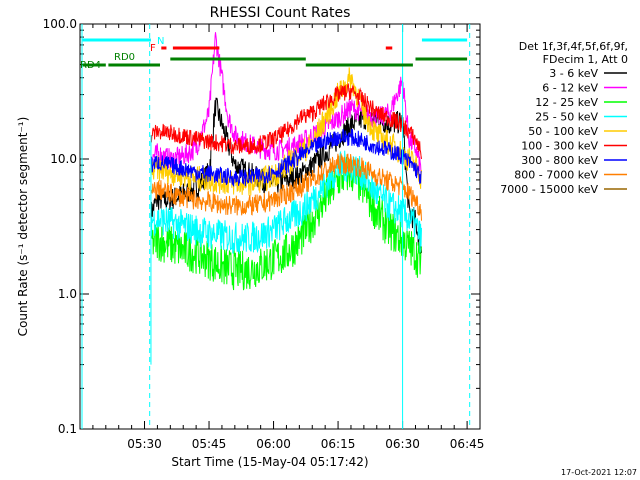 This screenshot has width=640, height=480. I want to click on legend-label: 50 - 100 keV, so click(563, 131).